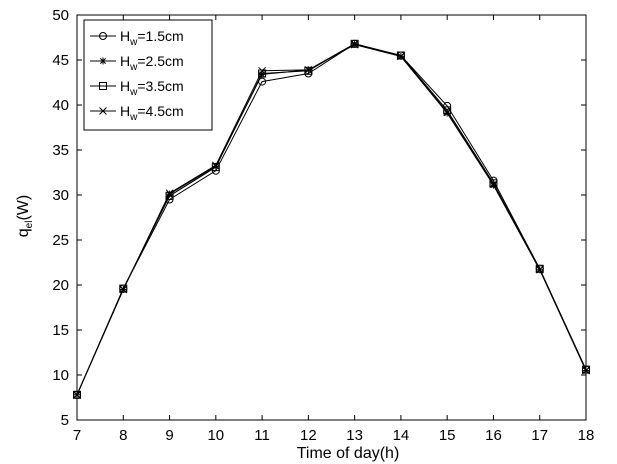 This screenshot has height=464, width=617. Describe the element at coordinates (60, 375) in the screenshot. I see `y-tick-label: 10` at that location.